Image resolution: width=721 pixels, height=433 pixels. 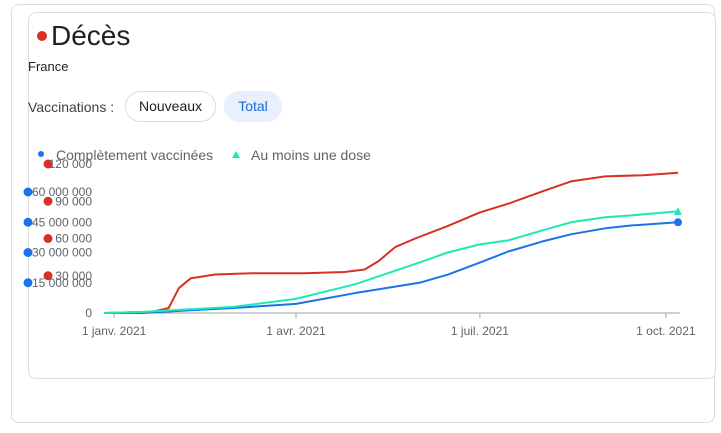 I want to click on x-tick-label: 1 janv. 2021, so click(x=114, y=331).